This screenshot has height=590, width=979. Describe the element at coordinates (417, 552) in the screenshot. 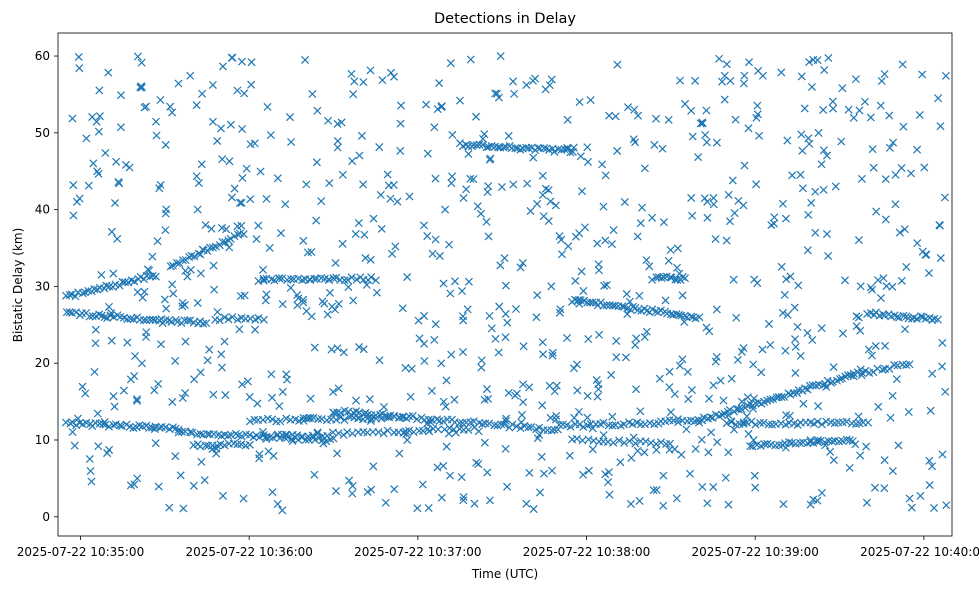

I see `x-tick-label: 2025-07-22 10:37:00` at that location.